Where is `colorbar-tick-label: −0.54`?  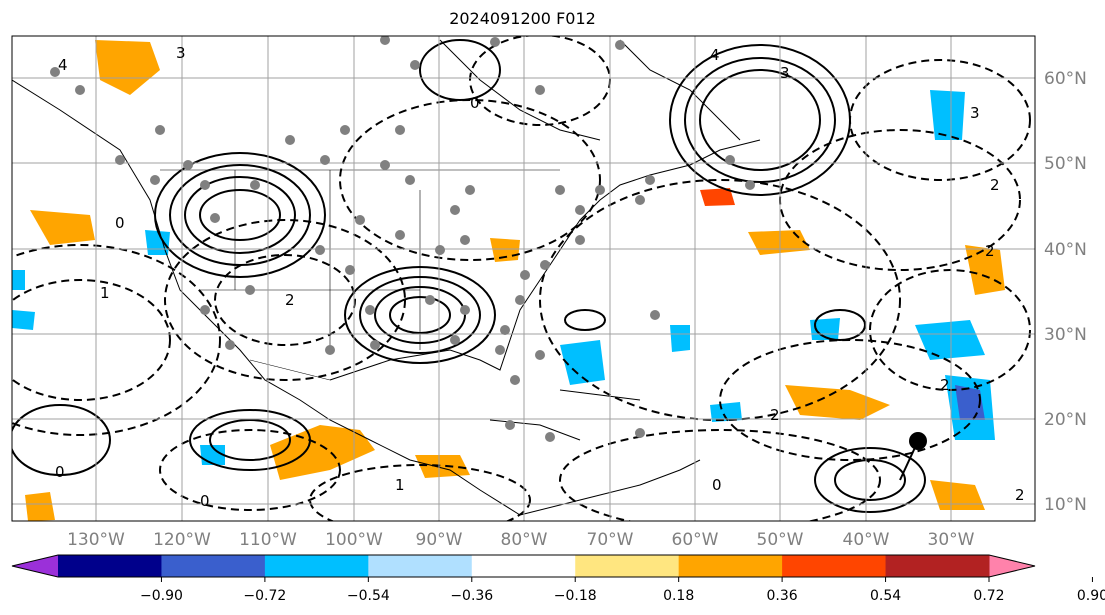
colorbar-tick-label: −0.54 is located at coordinates (368, 596).